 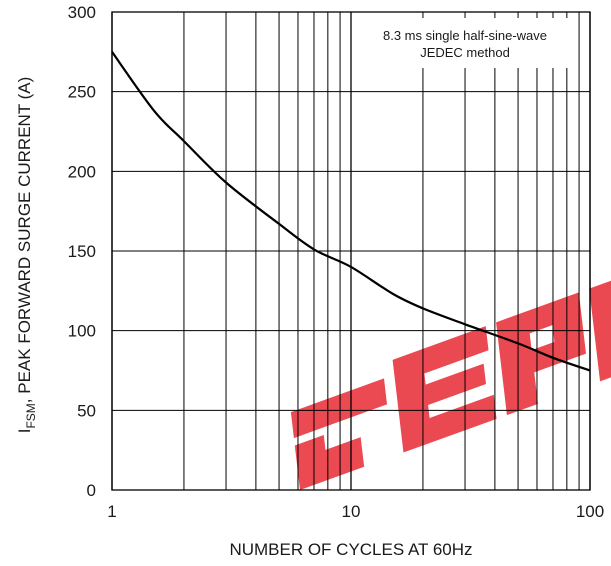 What do you see at coordinates (86, 410) in the screenshot?
I see `y-tick-label: 50` at bounding box center [86, 410].